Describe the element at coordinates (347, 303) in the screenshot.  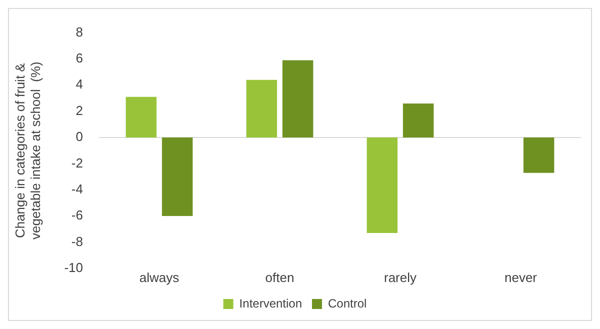
I see `legend-label: Control` at that location.